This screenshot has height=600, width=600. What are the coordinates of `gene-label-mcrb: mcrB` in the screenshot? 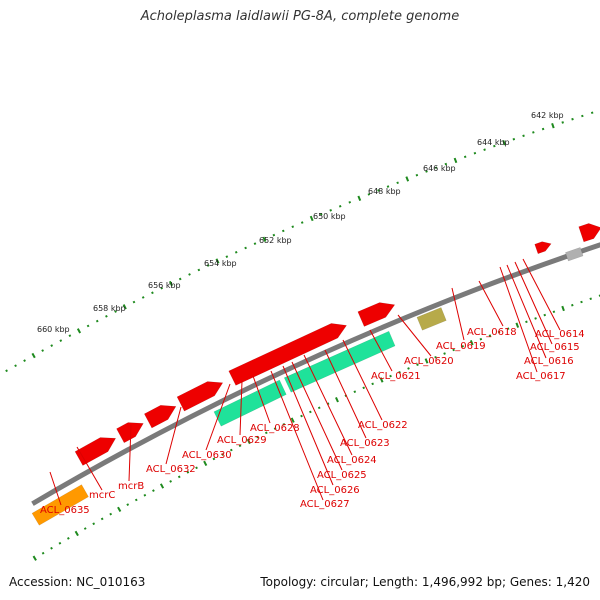 It's located at (131, 486).